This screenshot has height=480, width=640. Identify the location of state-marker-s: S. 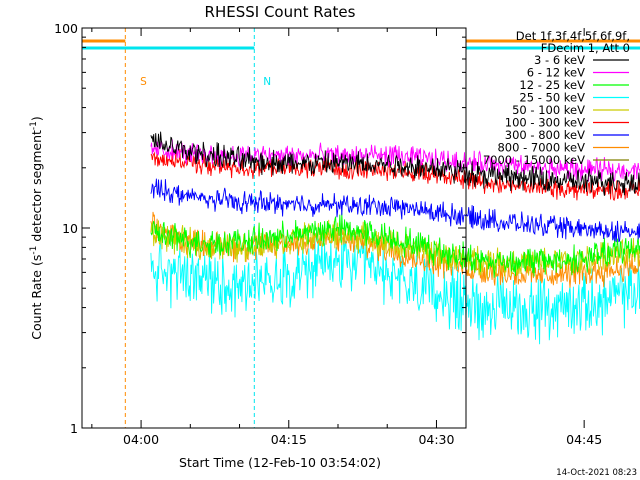
(143, 82).